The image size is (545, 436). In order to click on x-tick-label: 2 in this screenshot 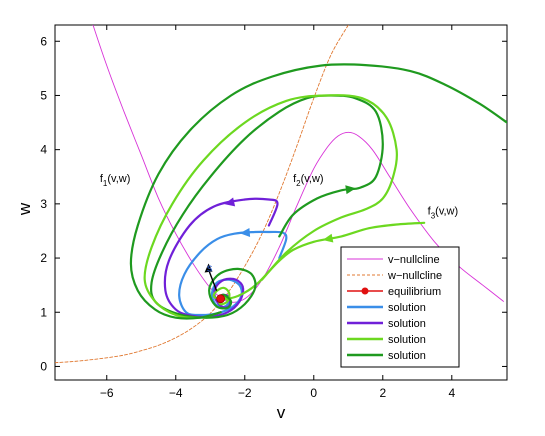, I will do `click(382, 393)`.